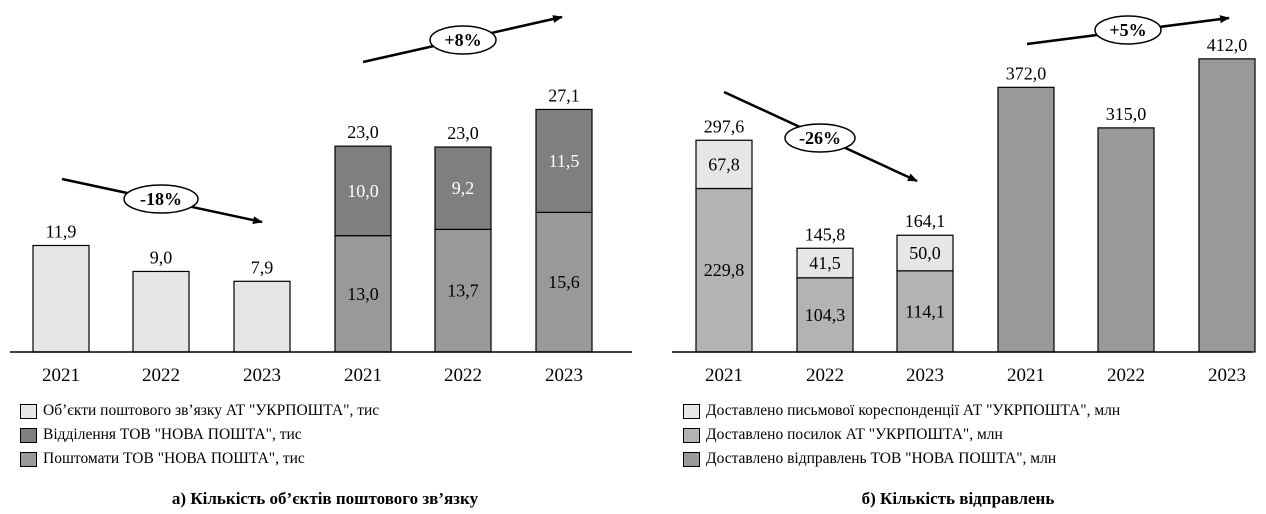 This screenshot has width=1266, height=514. I want to click on bar-total-label: 9,0, so click(161, 257).